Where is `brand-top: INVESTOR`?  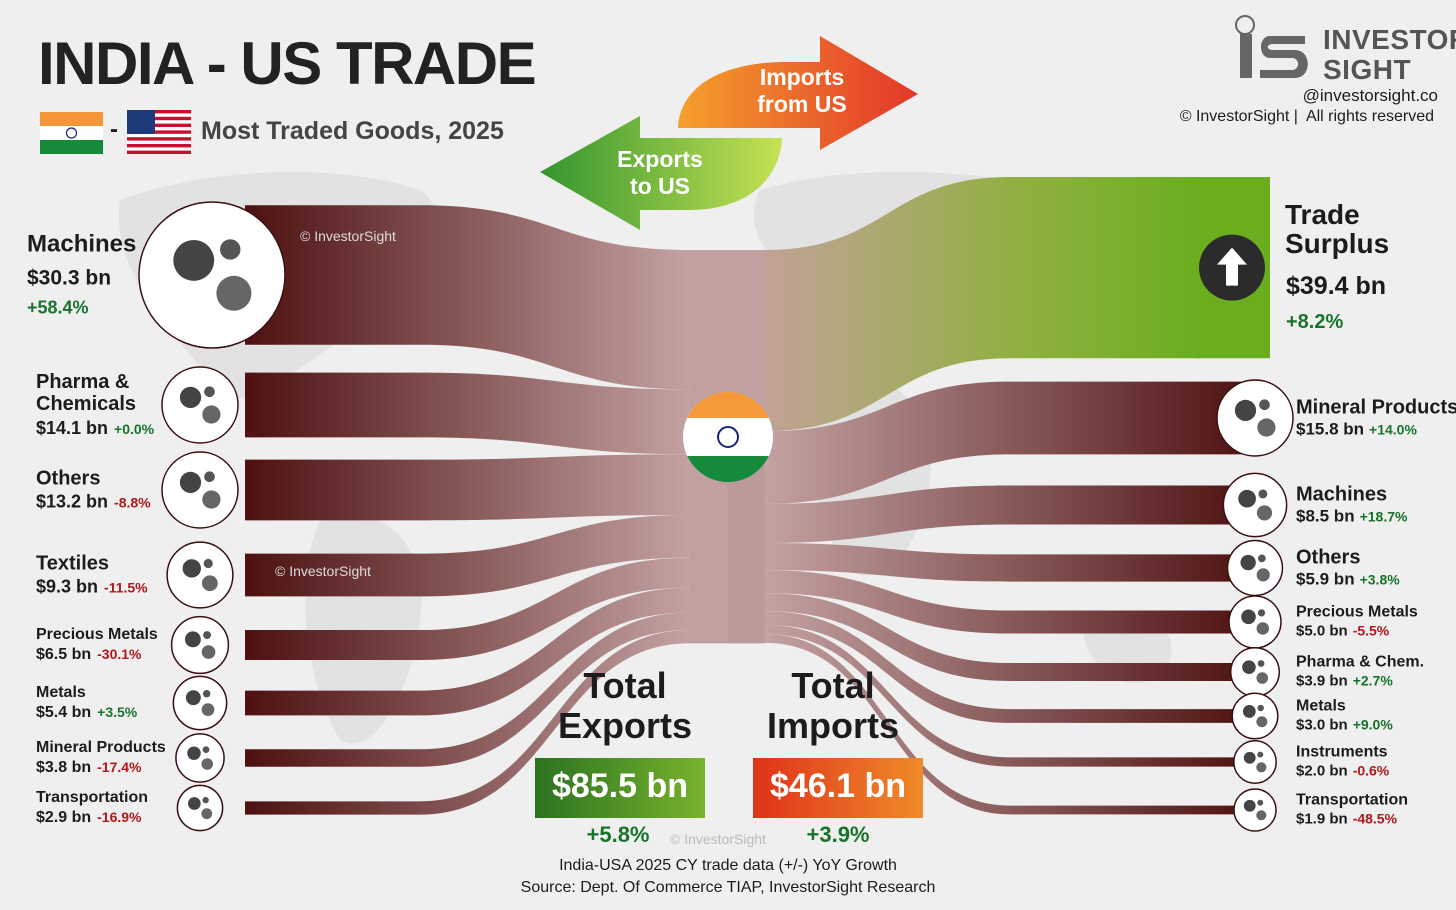 brand-top: INVESTOR is located at coordinates (1389, 39).